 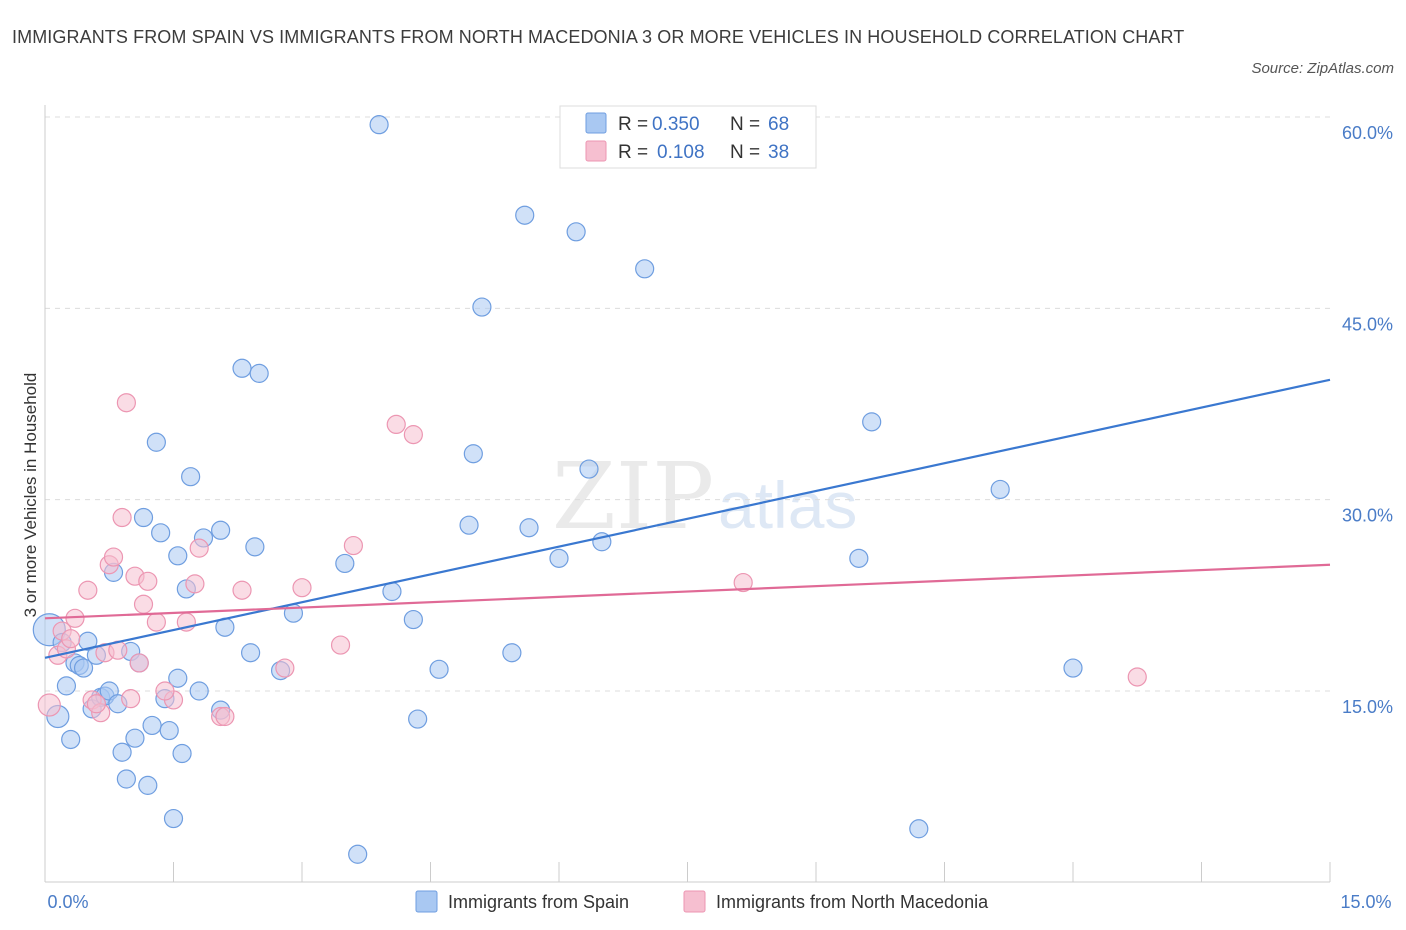 What do you see at coordinates (30, 495) in the screenshot?
I see `y-axis-title: 3 or more Vehicles in Household` at bounding box center [30, 495].